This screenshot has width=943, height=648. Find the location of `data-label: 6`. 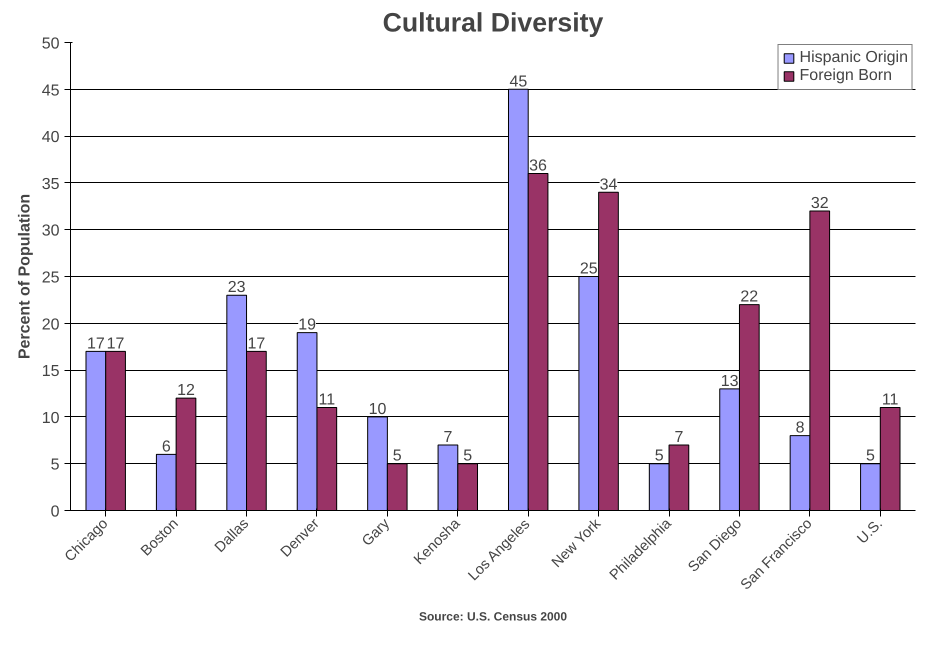

data-label: 6 is located at coordinates (166, 447).